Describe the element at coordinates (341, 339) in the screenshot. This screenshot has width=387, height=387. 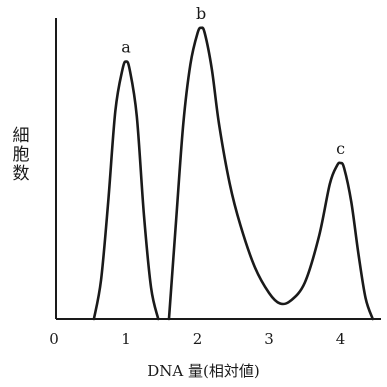
I see `x-tick-label: 4` at that location.